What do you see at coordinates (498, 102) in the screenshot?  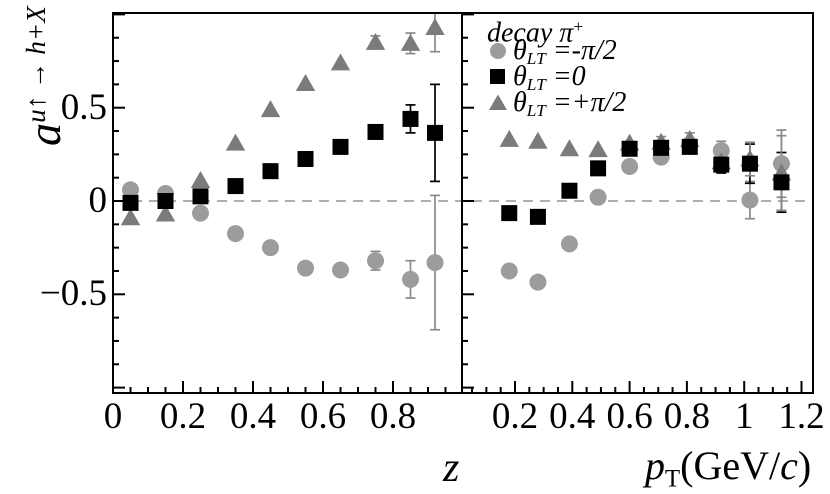 I see `legend-marker-triangle` at bounding box center [498, 102].